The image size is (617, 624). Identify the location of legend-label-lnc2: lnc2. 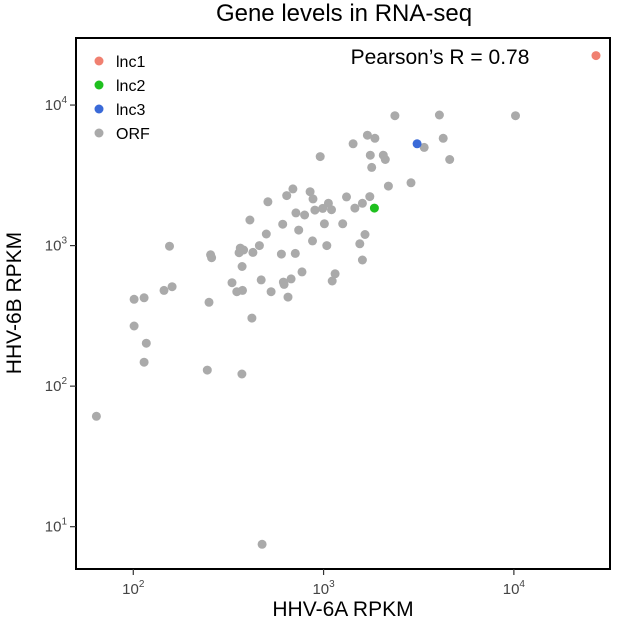
(130, 86).